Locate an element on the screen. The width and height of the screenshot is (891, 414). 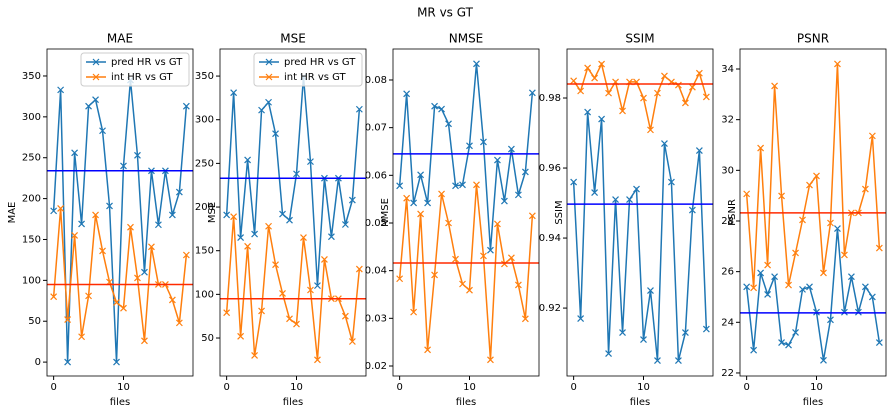
y-tick-label: 0.98 is located at coordinates (550, 98).